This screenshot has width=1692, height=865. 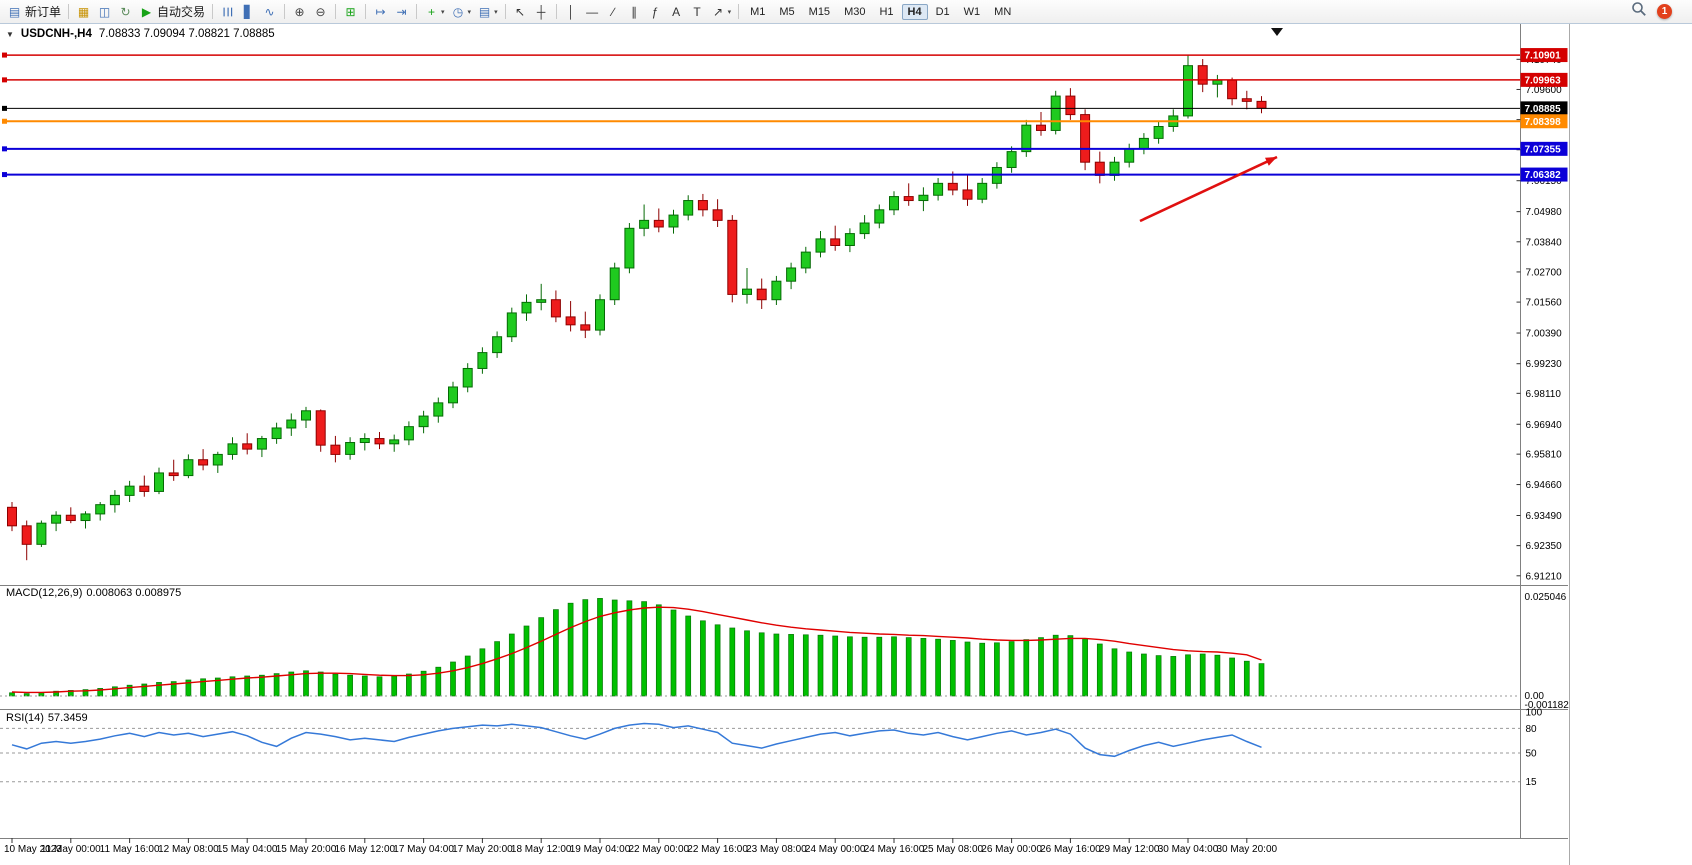 I want to click on trendline-button: ∕, so click(x=613, y=12).